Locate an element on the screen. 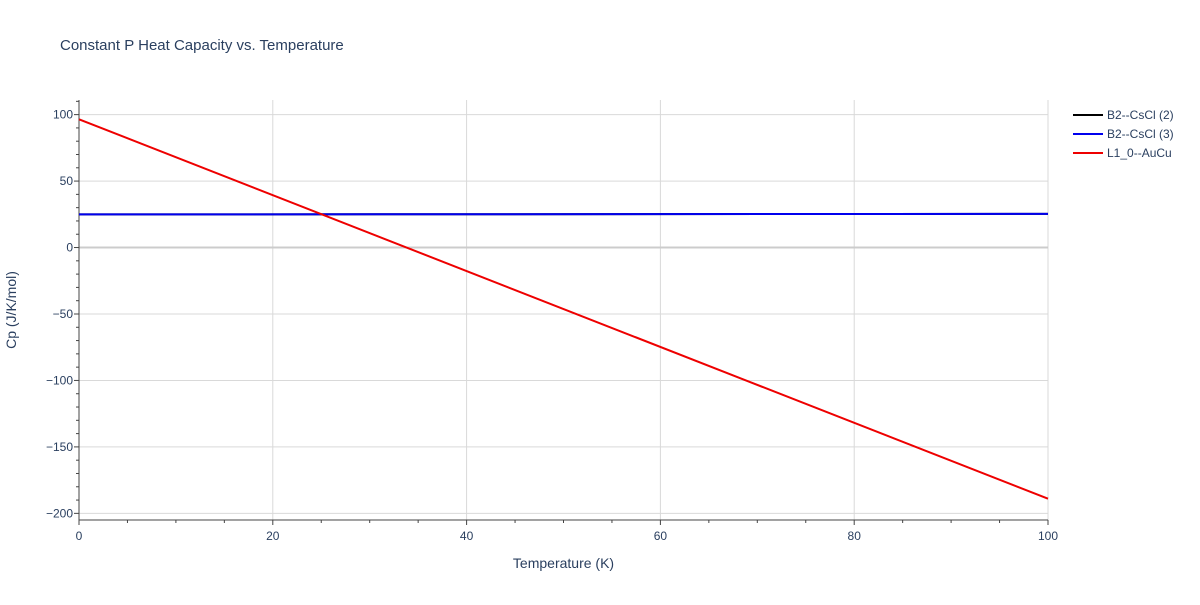 The width and height of the screenshot is (1200, 605). y-tick-label: −200 is located at coordinates (59, 513).